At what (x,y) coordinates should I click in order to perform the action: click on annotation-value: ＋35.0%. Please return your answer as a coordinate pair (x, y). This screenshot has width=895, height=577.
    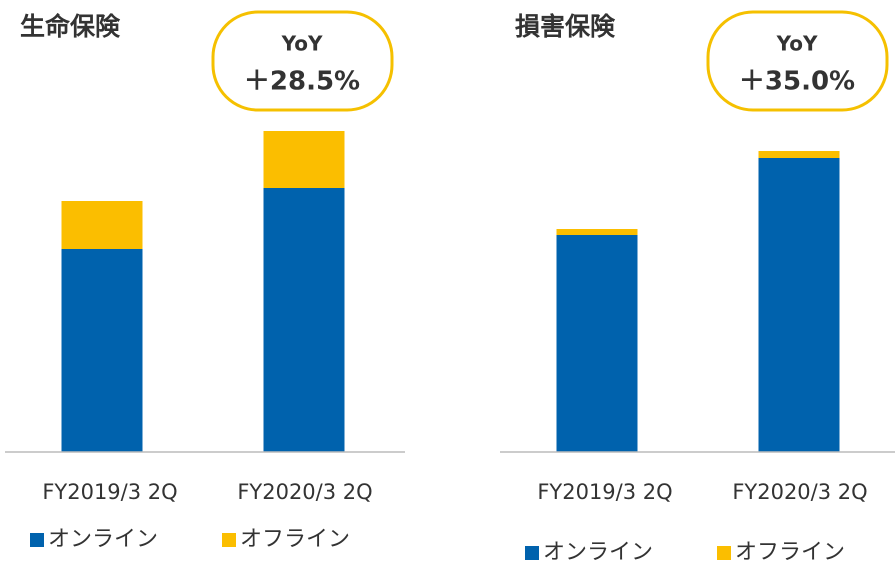
    Looking at the image, I should click on (797, 82).